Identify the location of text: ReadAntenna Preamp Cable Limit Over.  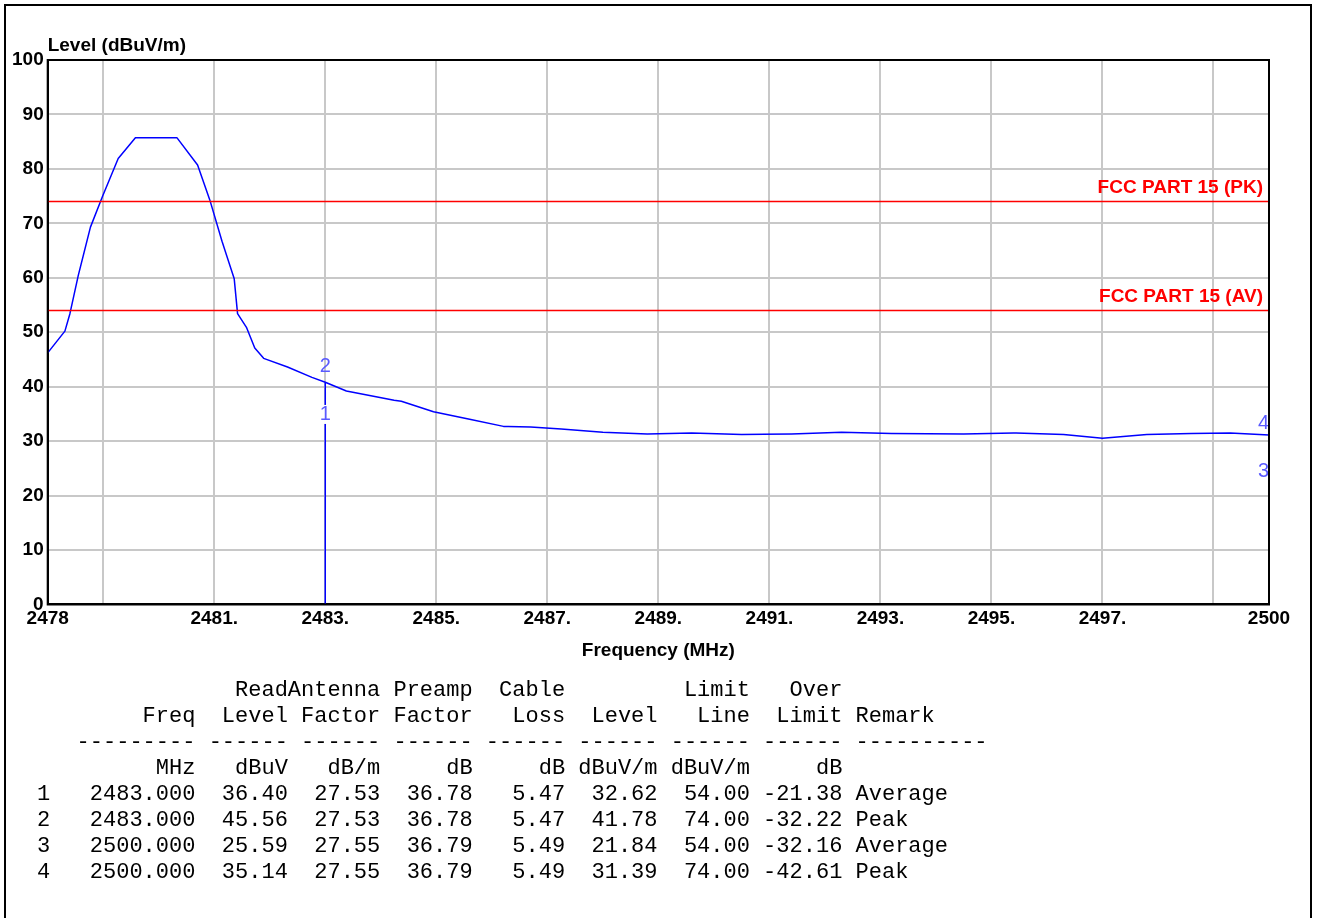
(539, 690).